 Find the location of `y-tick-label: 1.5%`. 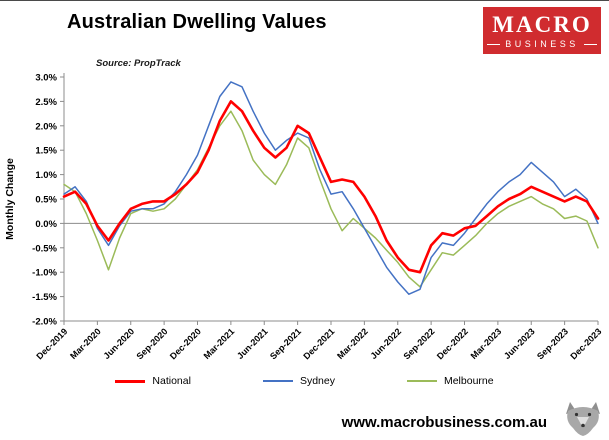

y-tick-label: 1.5% is located at coordinates (46, 151).